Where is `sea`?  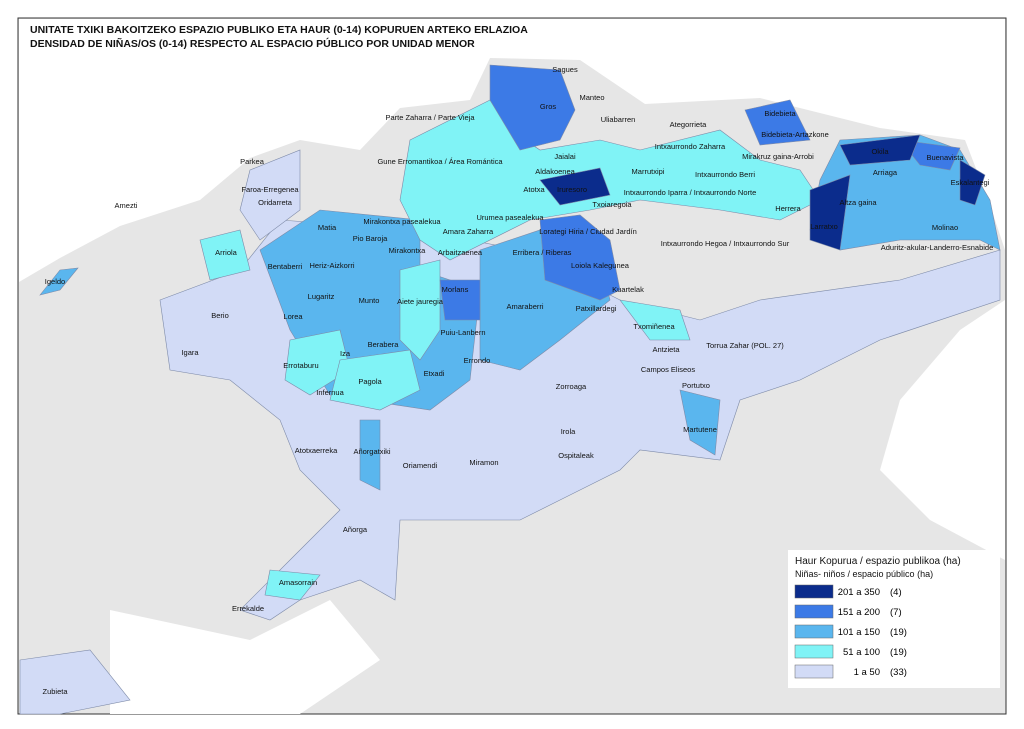
sea is located at coordinates (942, 430).